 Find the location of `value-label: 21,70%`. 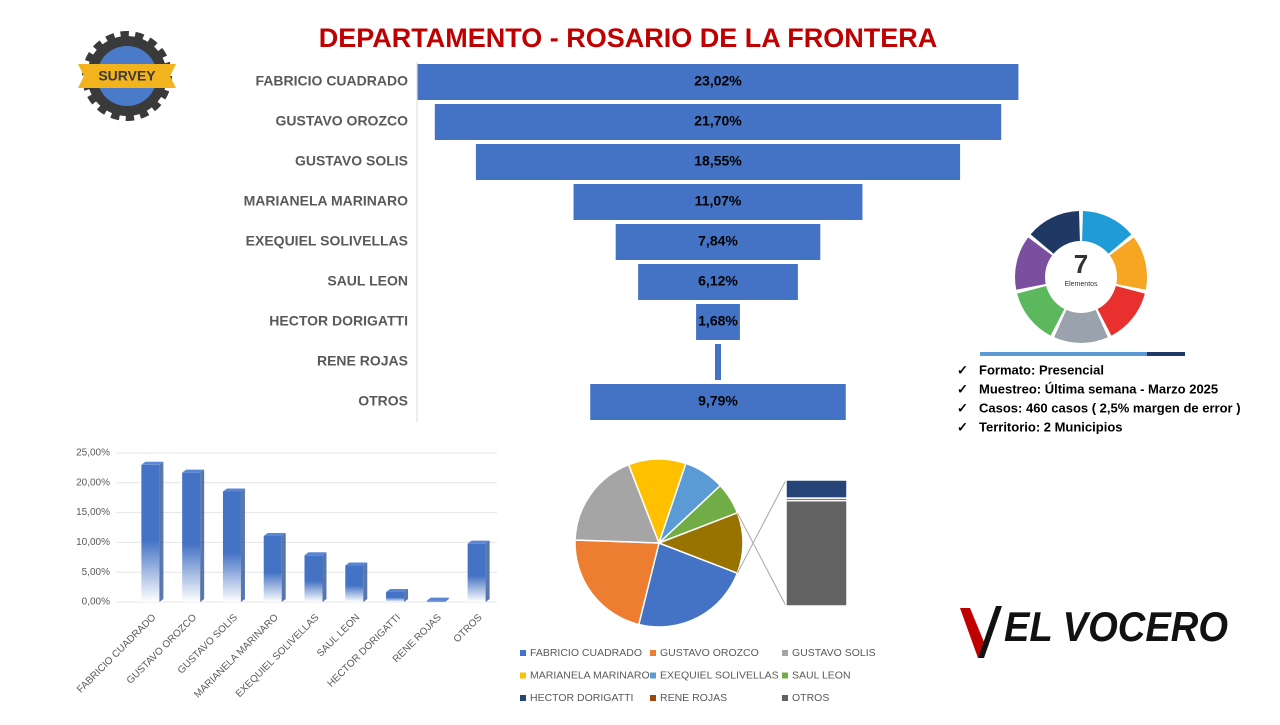

value-label: 21,70% is located at coordinates (718, 121).